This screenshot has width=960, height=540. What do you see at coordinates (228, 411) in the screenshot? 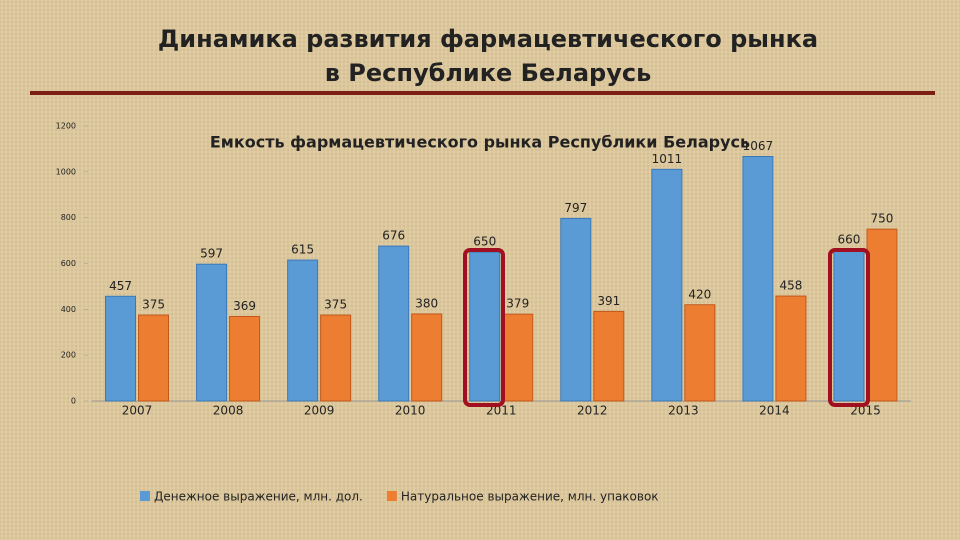
I see `x-tick-label: 2008` at bounding box center [228, 411].